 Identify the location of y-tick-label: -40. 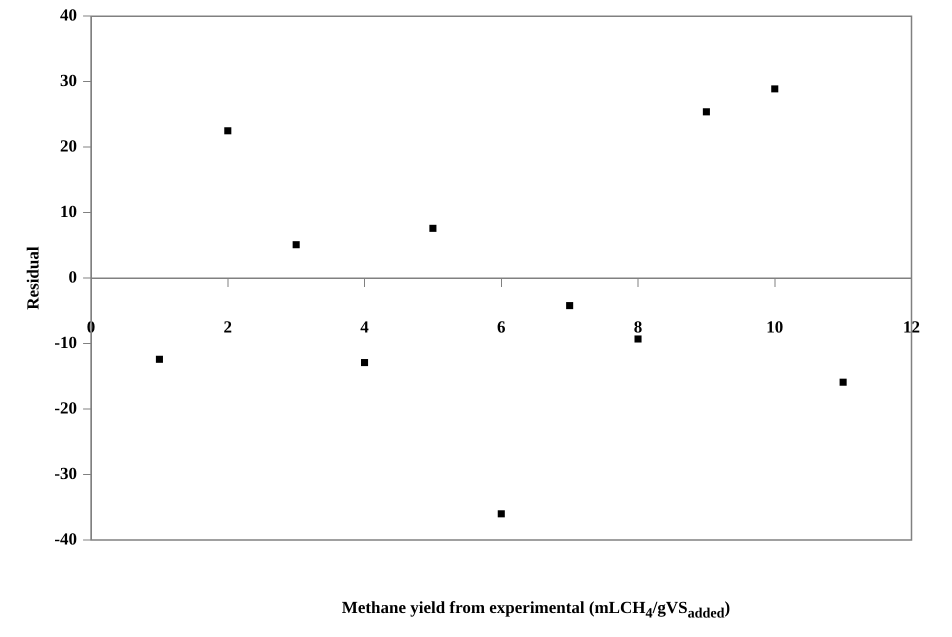
(66, 538).